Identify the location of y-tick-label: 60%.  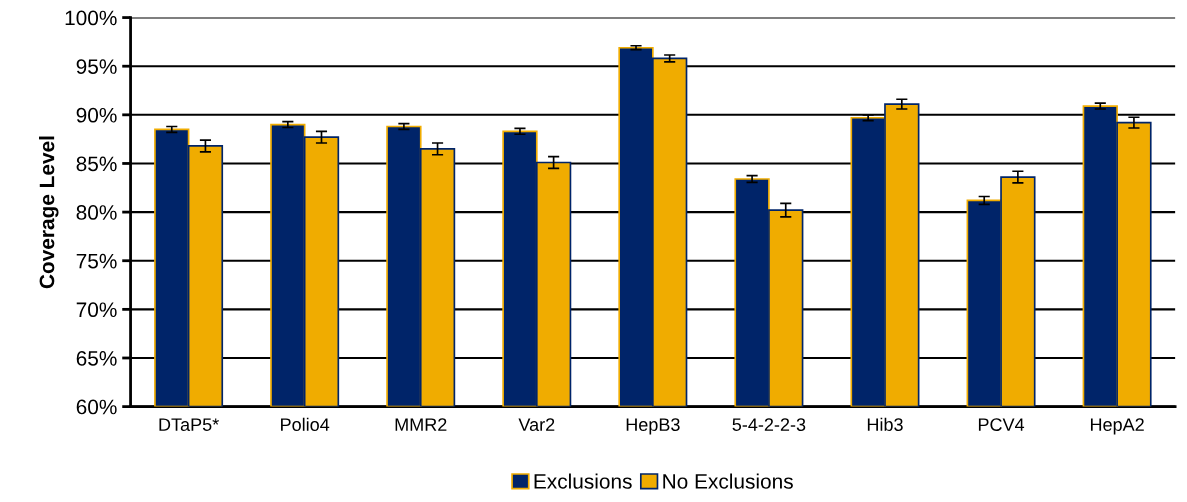
(96, 407).